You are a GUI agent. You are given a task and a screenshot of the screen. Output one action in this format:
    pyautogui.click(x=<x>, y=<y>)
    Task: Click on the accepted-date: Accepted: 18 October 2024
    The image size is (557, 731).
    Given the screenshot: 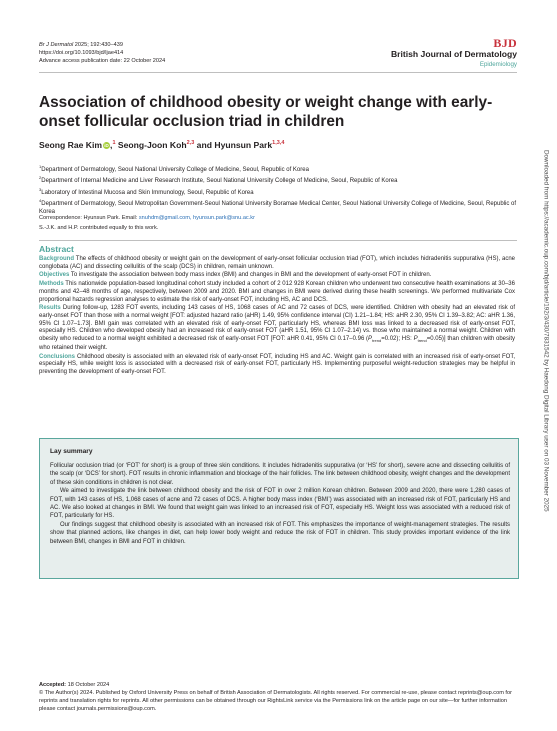 What is the action you would take?
    pyautogui.click(x=74, y=685)
    